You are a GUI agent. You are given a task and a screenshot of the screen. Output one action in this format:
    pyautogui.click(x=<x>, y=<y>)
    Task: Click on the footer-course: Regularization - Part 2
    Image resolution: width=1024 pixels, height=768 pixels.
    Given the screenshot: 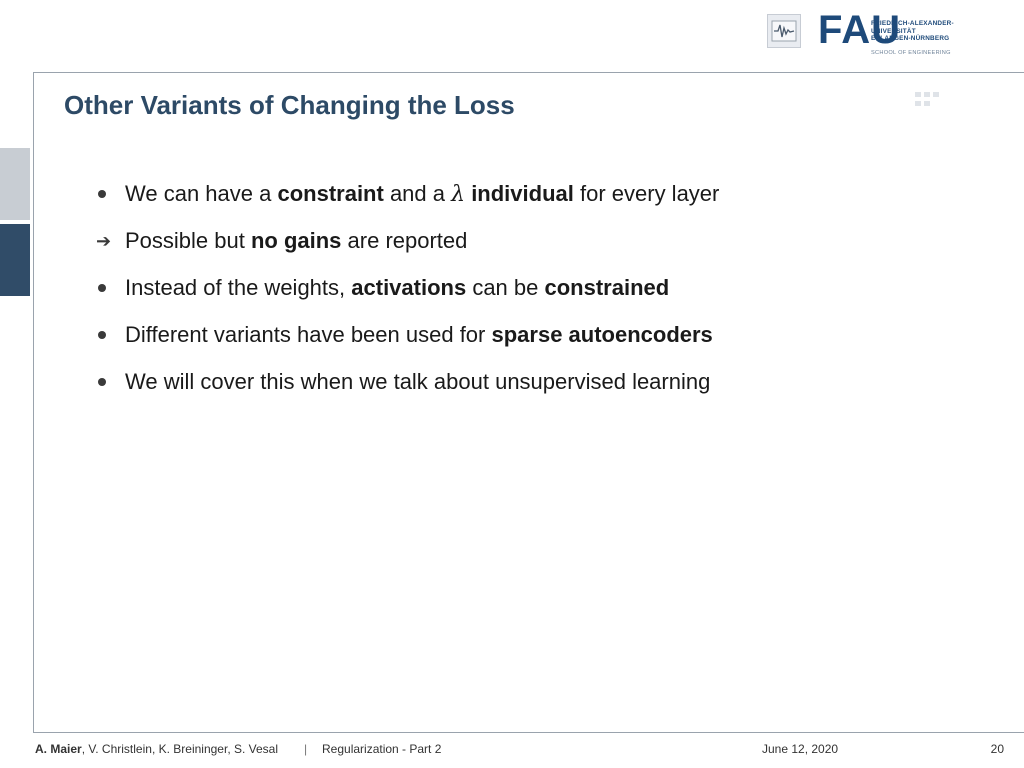 What is the action you would take?
    pyautogui.click(x=382, y=749)
    